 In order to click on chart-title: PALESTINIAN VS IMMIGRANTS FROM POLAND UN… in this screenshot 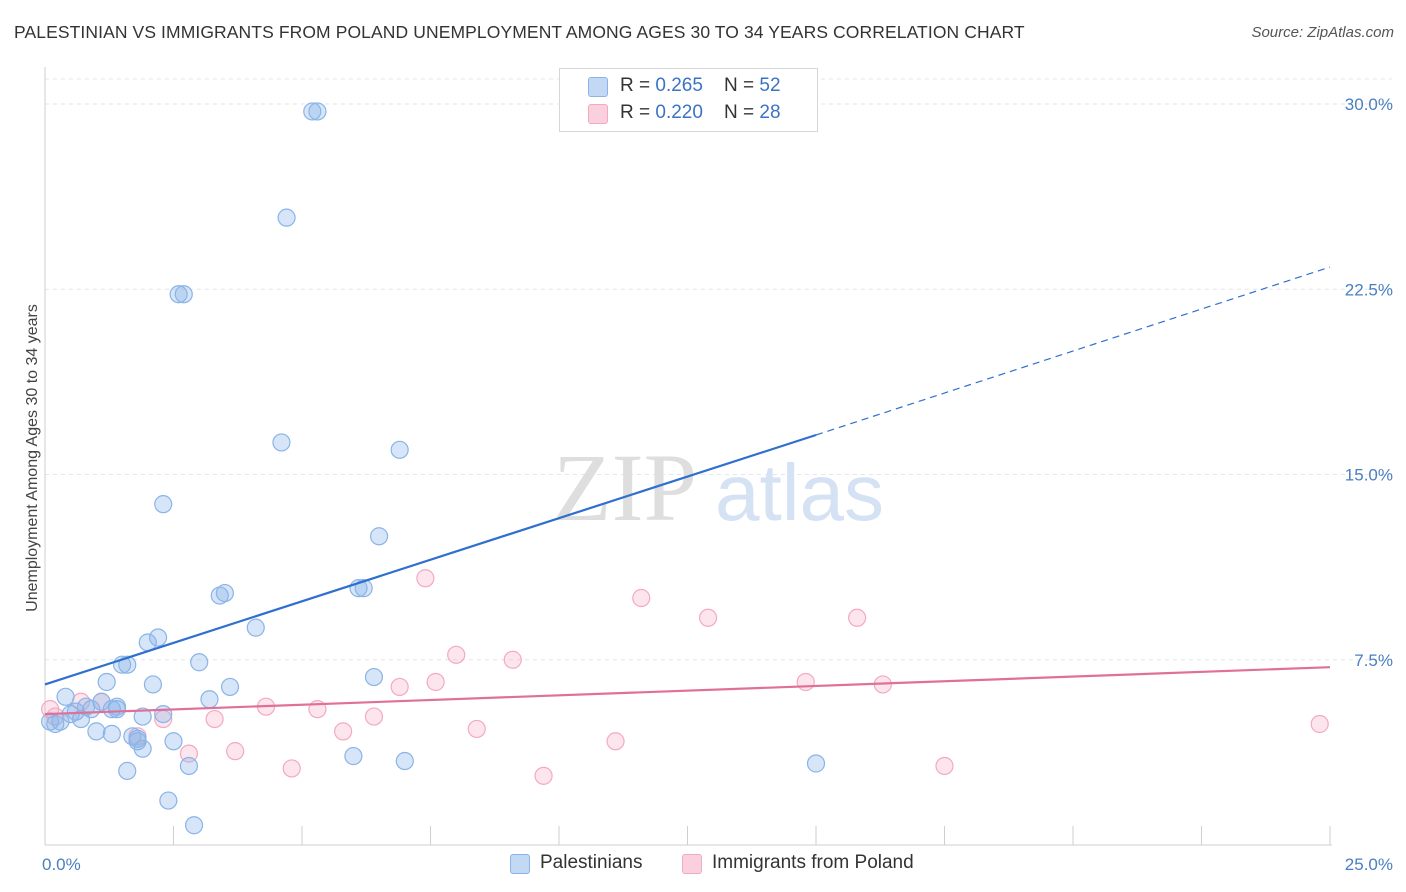, I will do `click(519, 32)`.